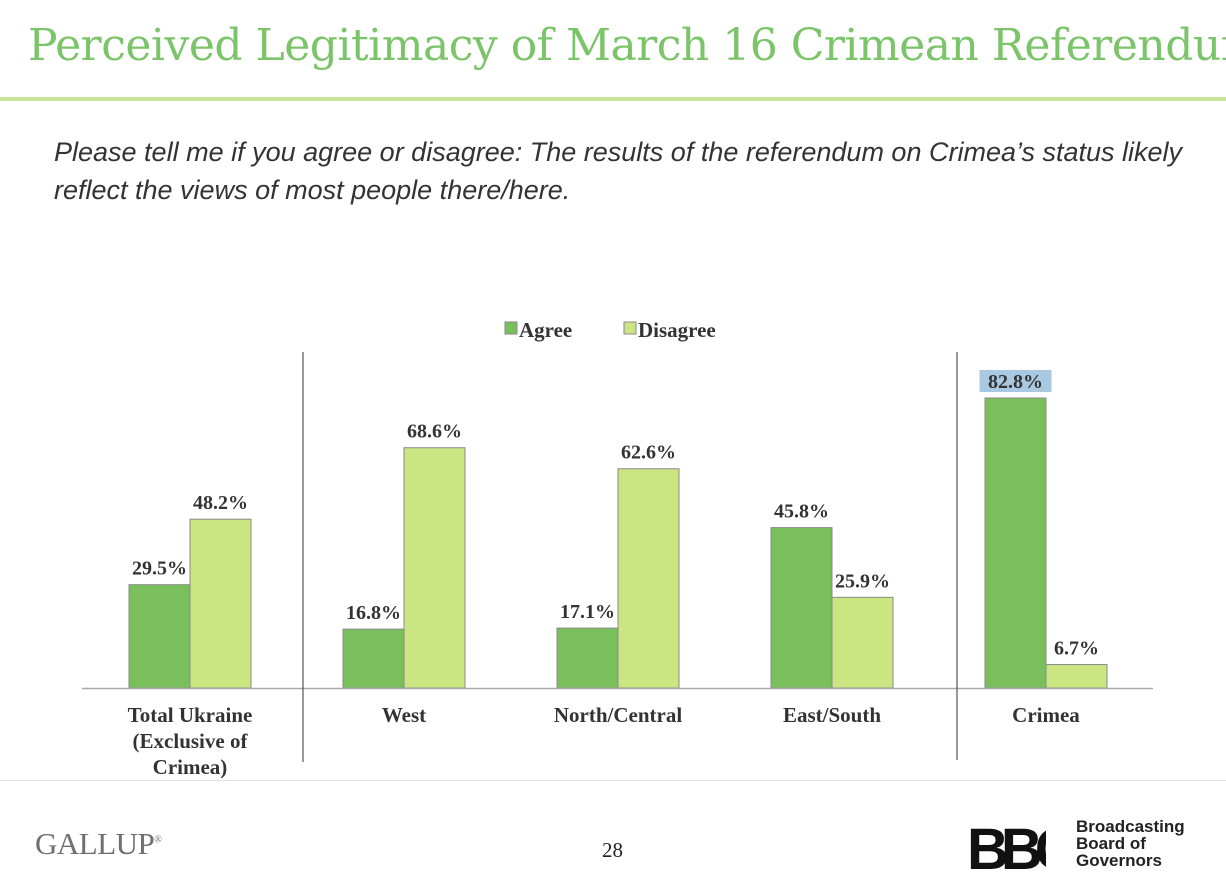  I want to click on legend-swatch-disagree, so click(630, 328).